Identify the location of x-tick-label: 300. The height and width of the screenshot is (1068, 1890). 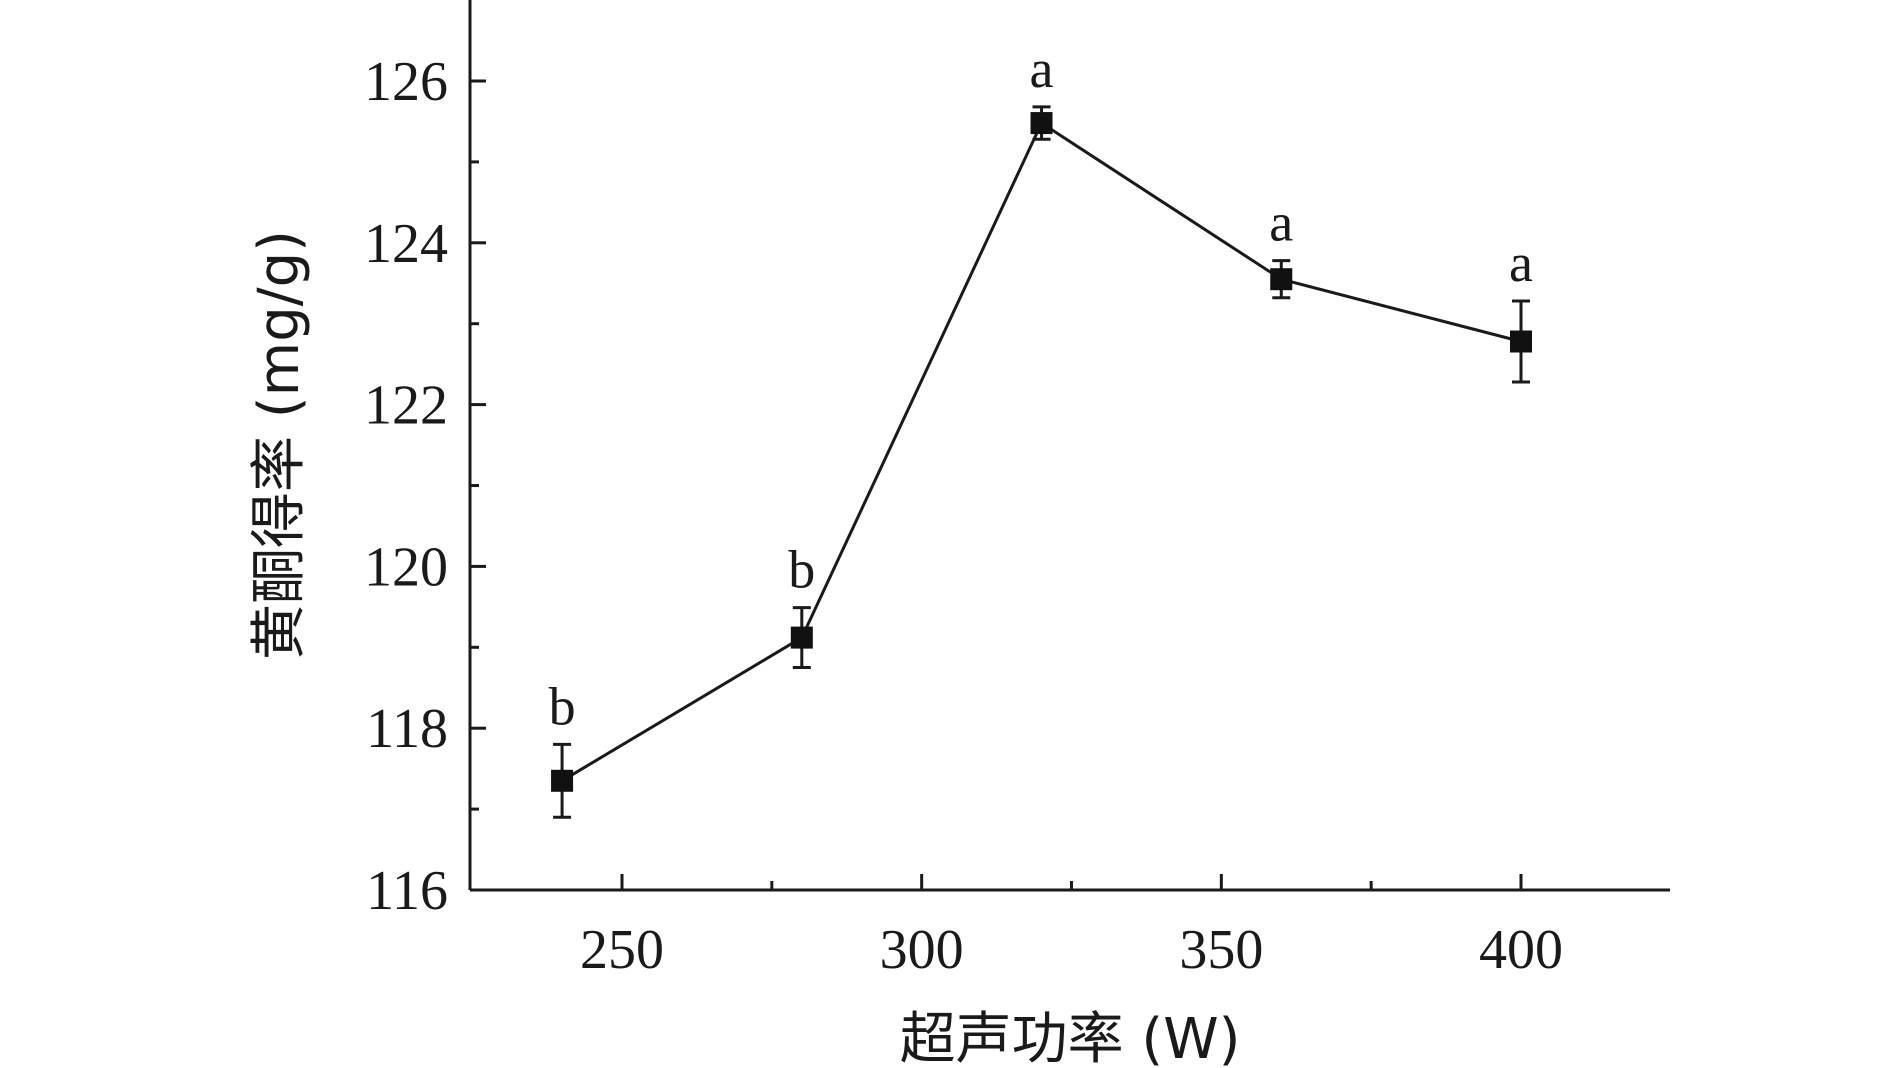
(922, 950).